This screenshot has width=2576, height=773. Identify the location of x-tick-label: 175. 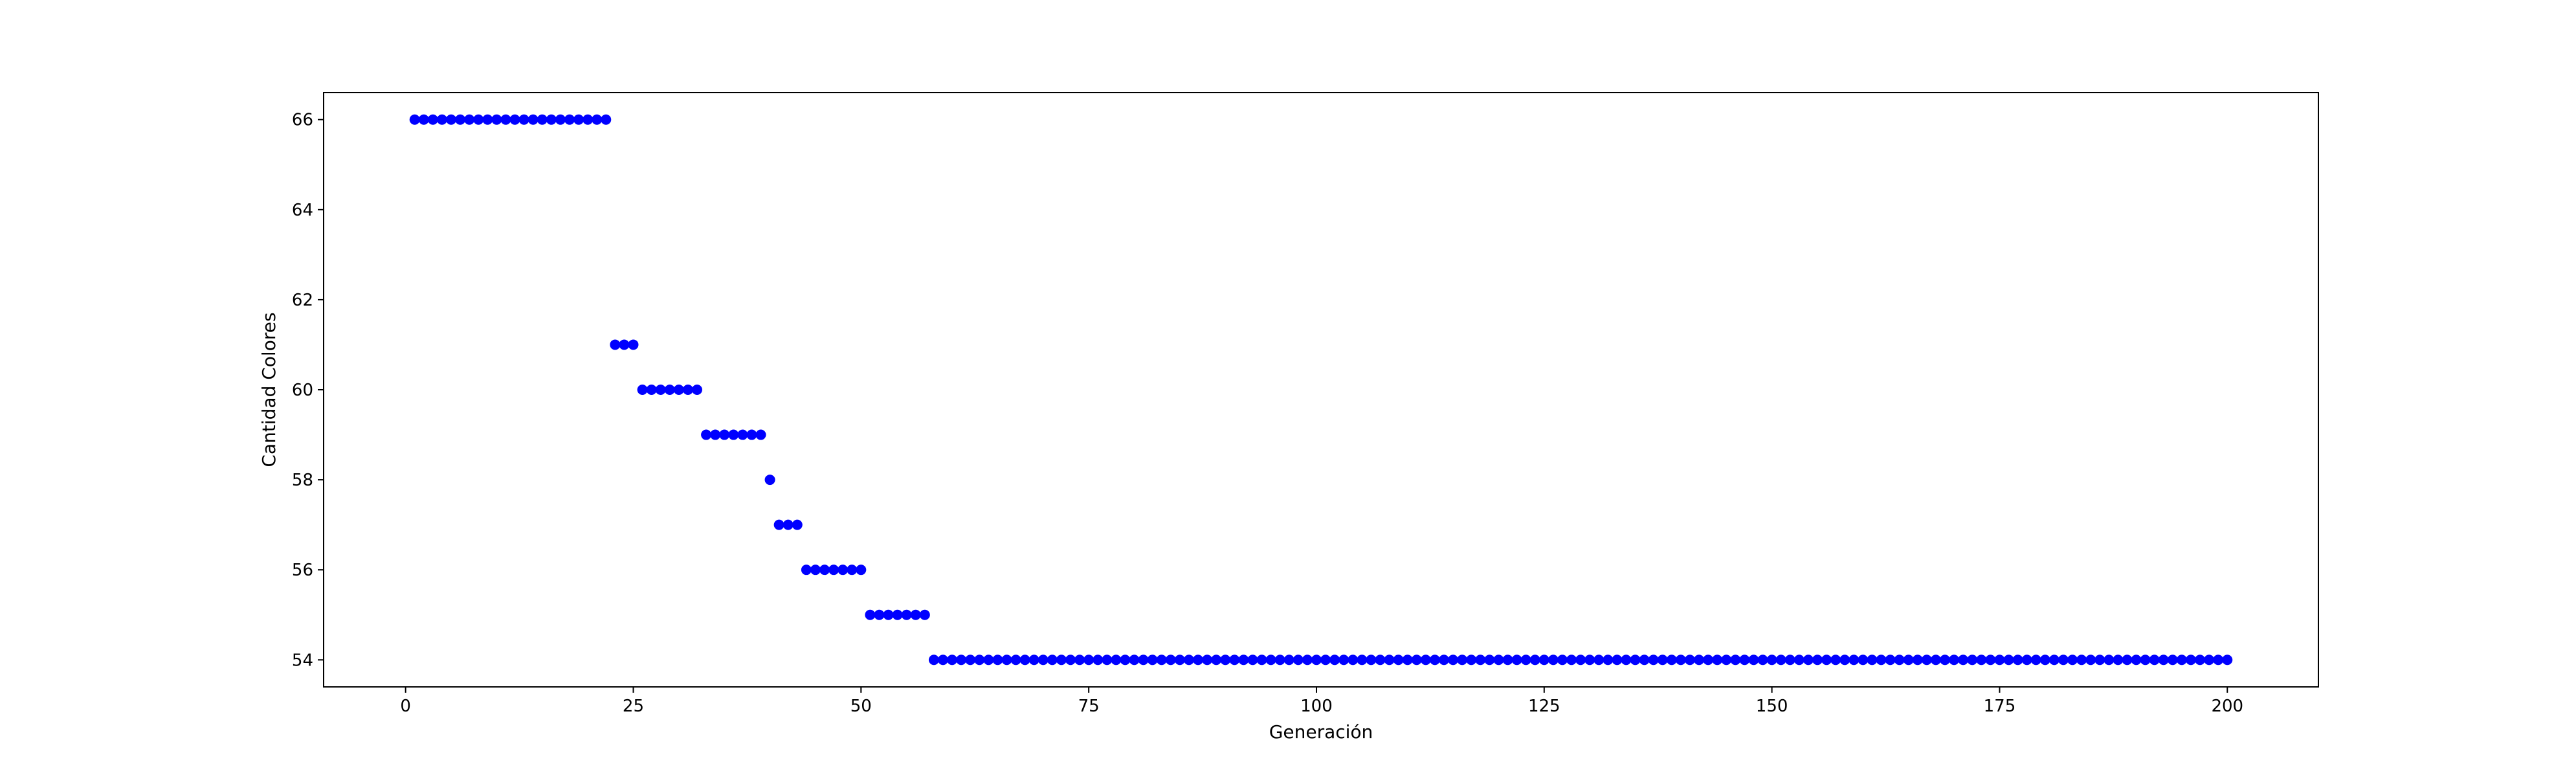
(2000, 706).